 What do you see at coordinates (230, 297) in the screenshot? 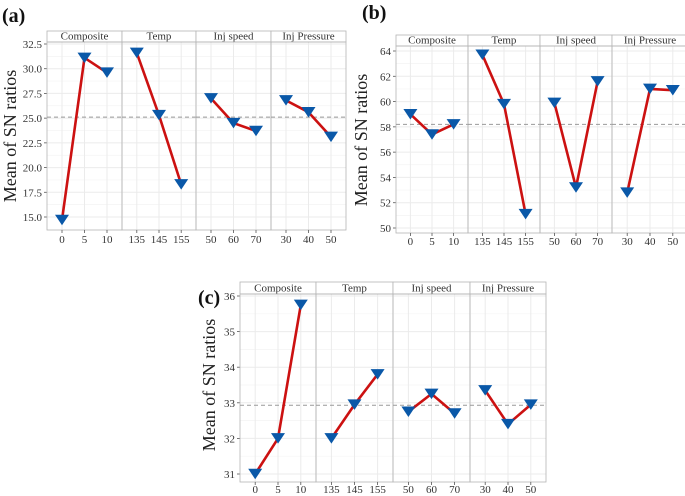
I see `y-tick-label: 36` at bounding box center [230, 297].